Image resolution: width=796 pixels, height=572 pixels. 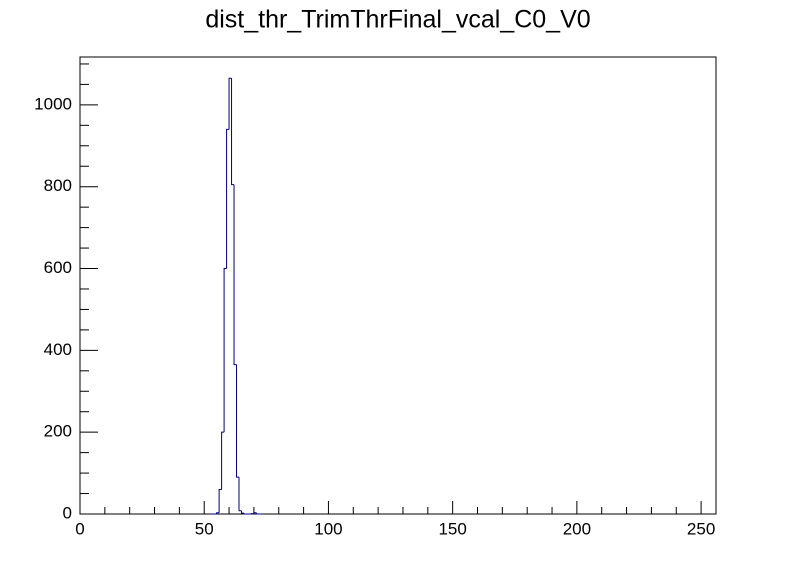 I want to click on y-tick-label: 800, so click(x=58, y=185).